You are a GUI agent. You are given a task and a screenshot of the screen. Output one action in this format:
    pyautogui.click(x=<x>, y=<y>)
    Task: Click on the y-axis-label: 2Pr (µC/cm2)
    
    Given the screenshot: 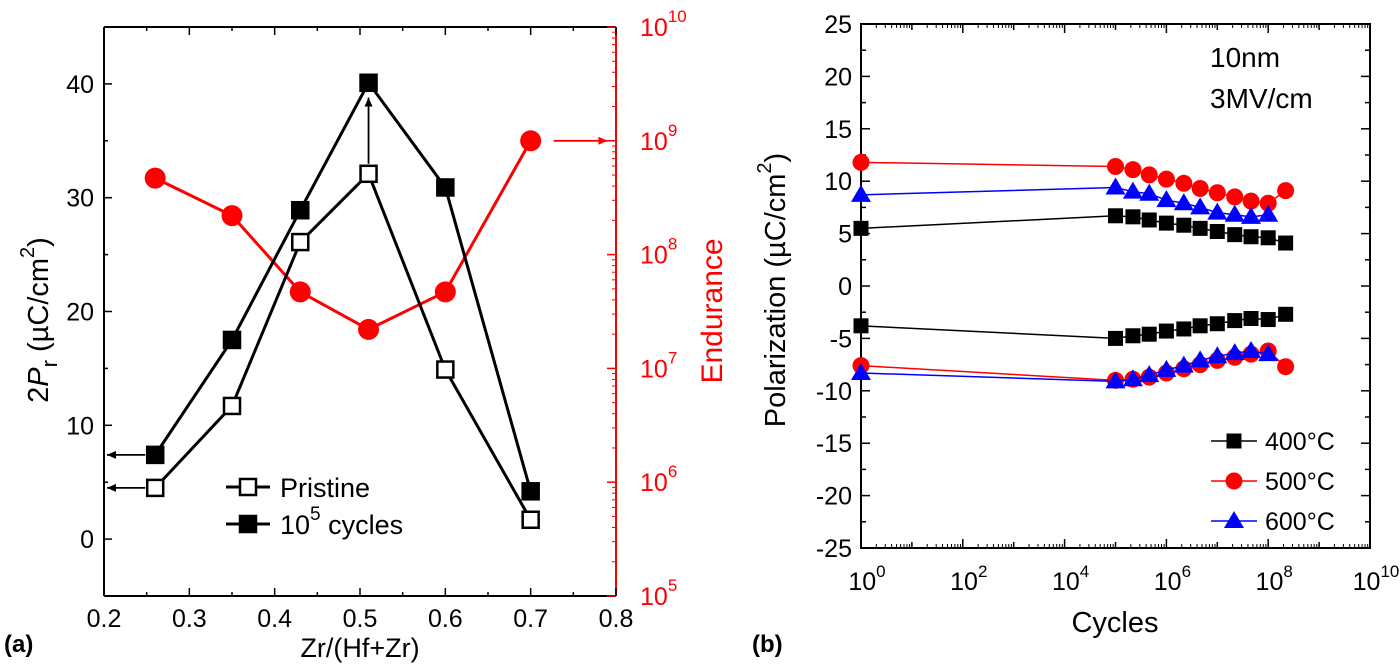 What is the action you would take?
    pyautogui.click(x=39, y=320)
    